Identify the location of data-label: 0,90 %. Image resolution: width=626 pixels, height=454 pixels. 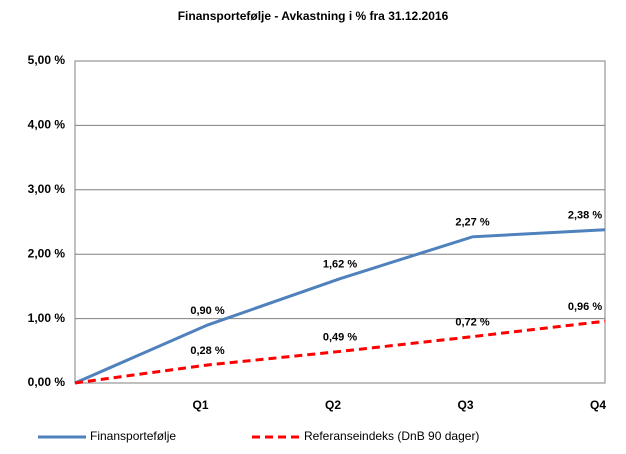
(207, 311).